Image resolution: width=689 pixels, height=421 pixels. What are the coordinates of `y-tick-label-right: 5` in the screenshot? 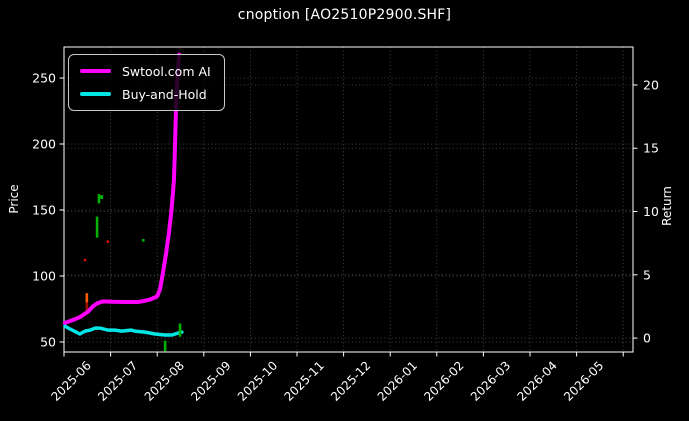 It's located at (647, 274).